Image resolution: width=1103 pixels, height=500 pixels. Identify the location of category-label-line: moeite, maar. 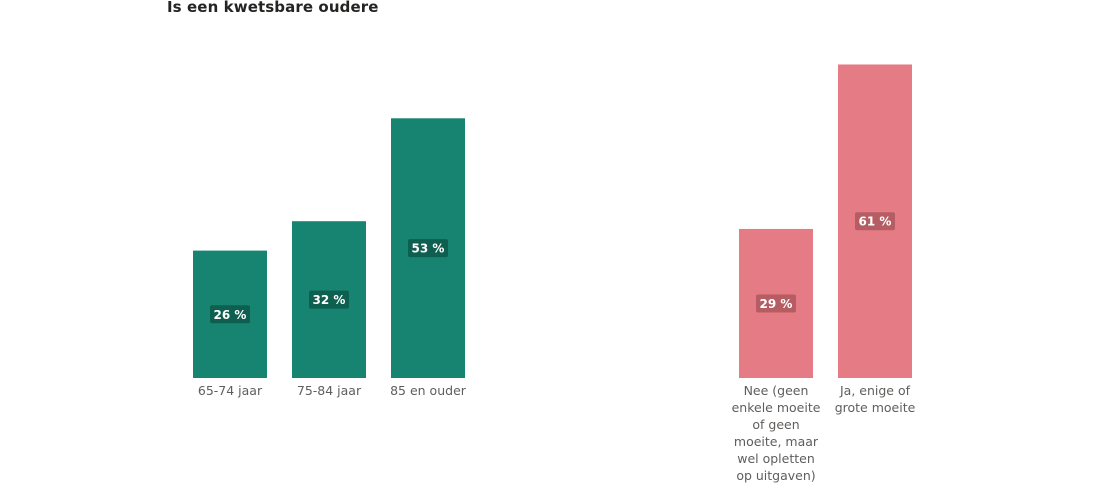
(776, 441).